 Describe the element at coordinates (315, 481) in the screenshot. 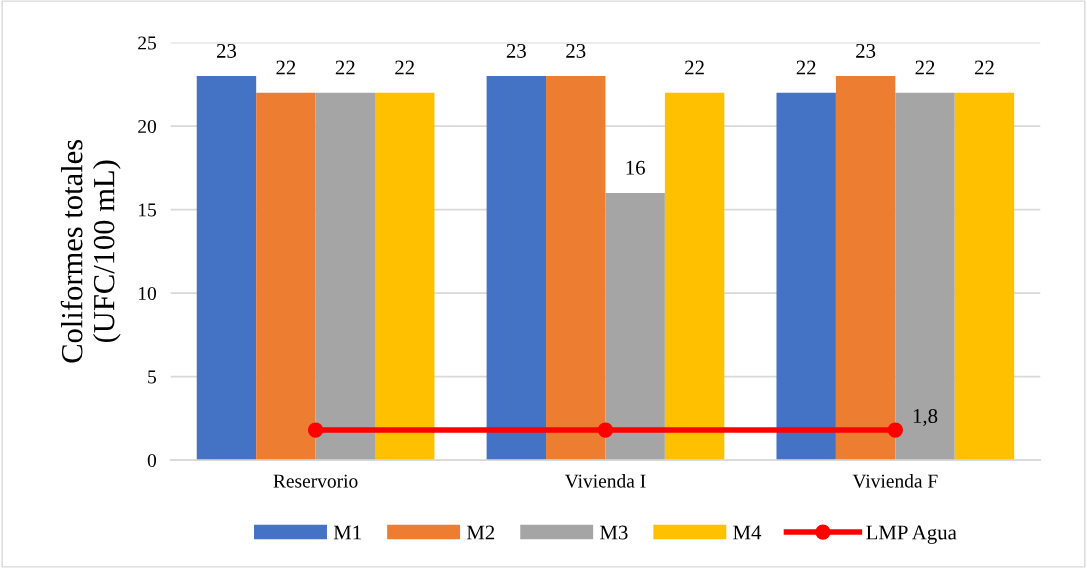

I see `x-tick-label: Reservorio` at that location.